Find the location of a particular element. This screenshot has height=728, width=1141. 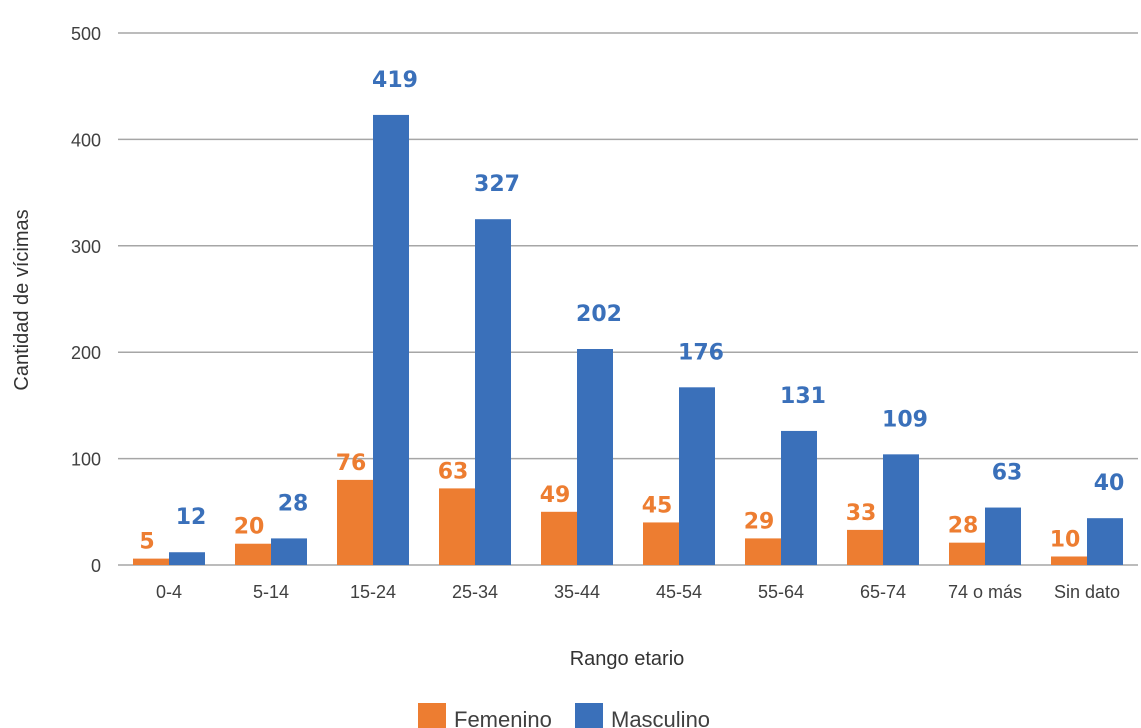

legend-swatch-masculino is located at coordinates (589, 715).